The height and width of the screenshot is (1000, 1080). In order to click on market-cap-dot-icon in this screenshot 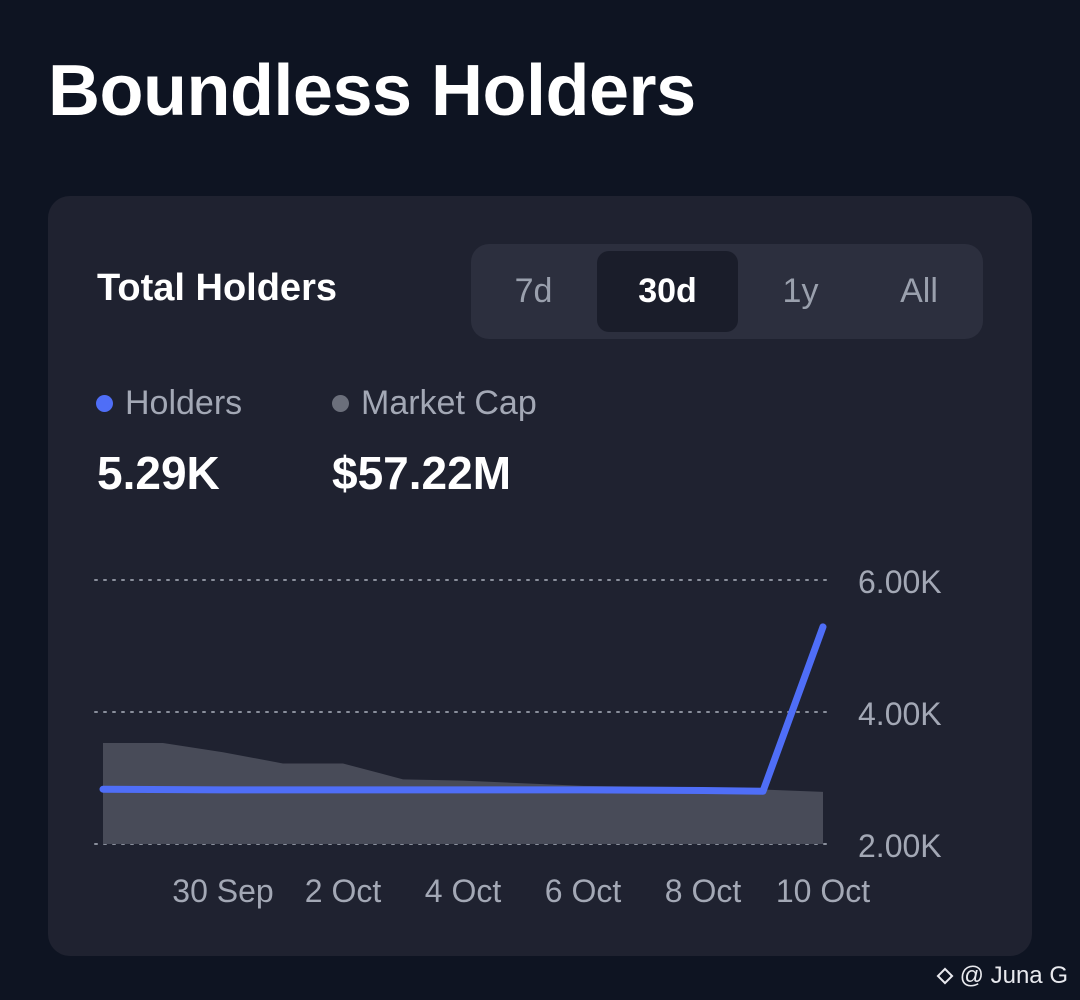, I will do `click(340, 403)`.